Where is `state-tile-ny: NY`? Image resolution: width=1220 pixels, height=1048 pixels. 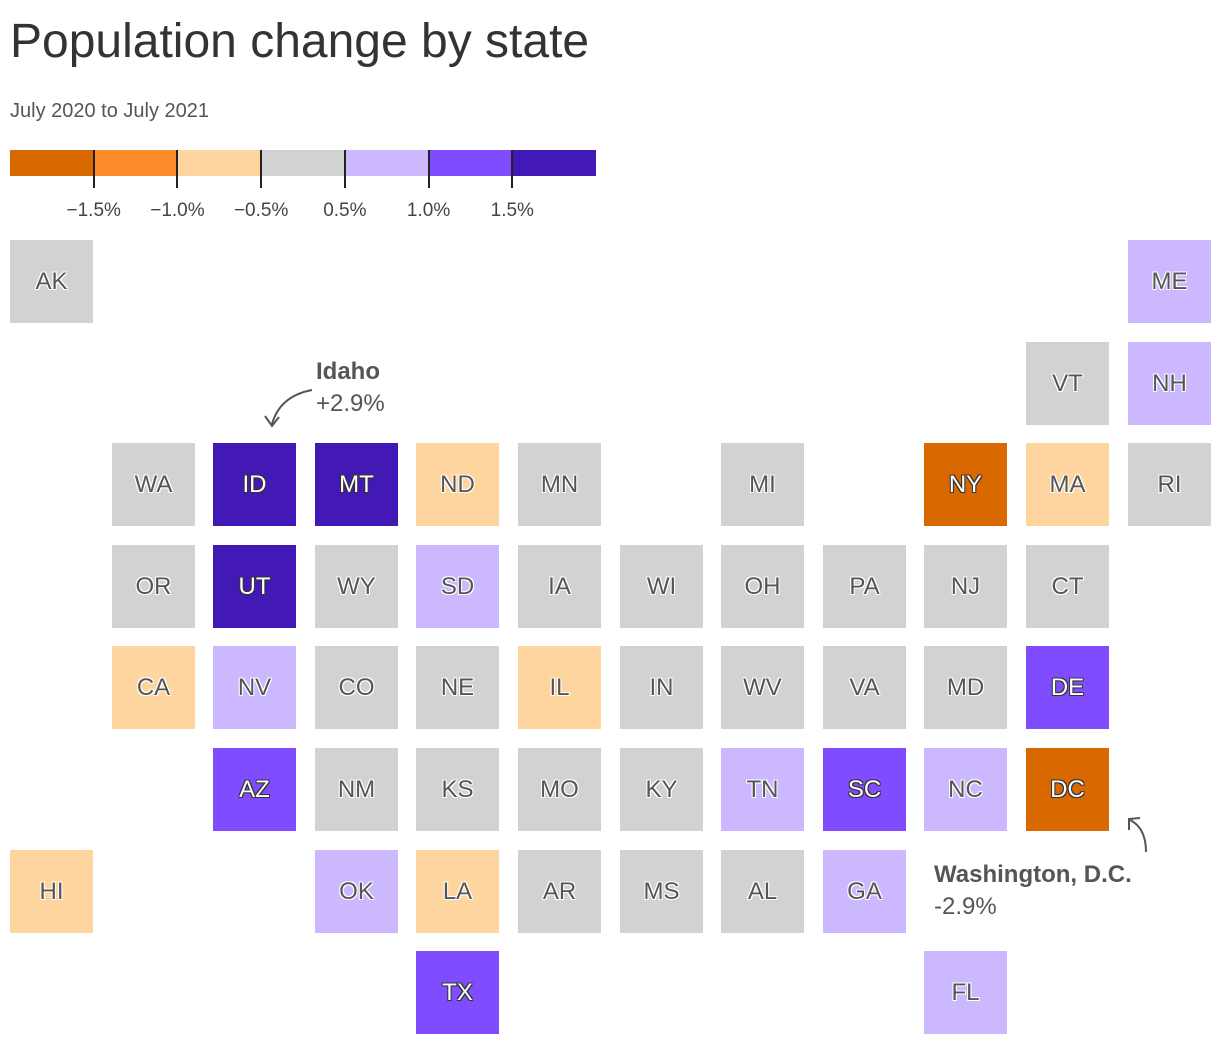
state-tile-ny: NY is located at coordinates (965, 484).